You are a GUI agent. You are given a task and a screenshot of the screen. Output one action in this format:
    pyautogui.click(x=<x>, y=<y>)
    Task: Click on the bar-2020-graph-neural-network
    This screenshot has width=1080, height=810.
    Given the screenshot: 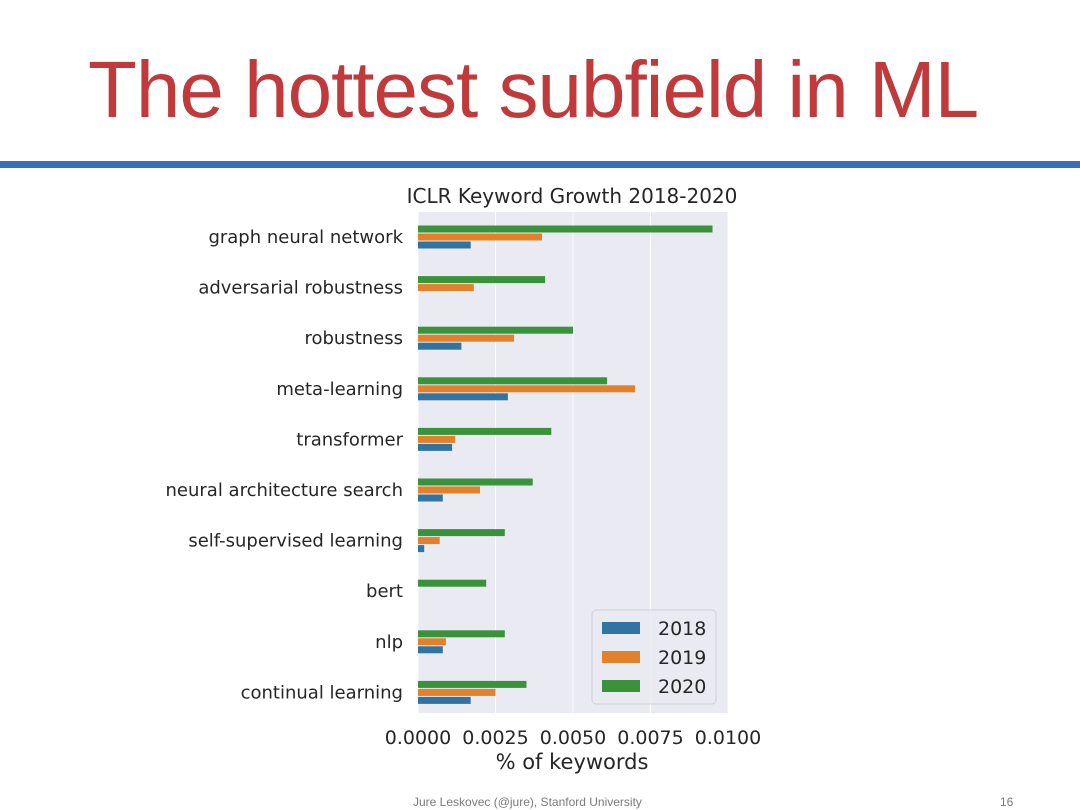 What is the action you would take?
    pyautogui.click(x=565, y=229)
    